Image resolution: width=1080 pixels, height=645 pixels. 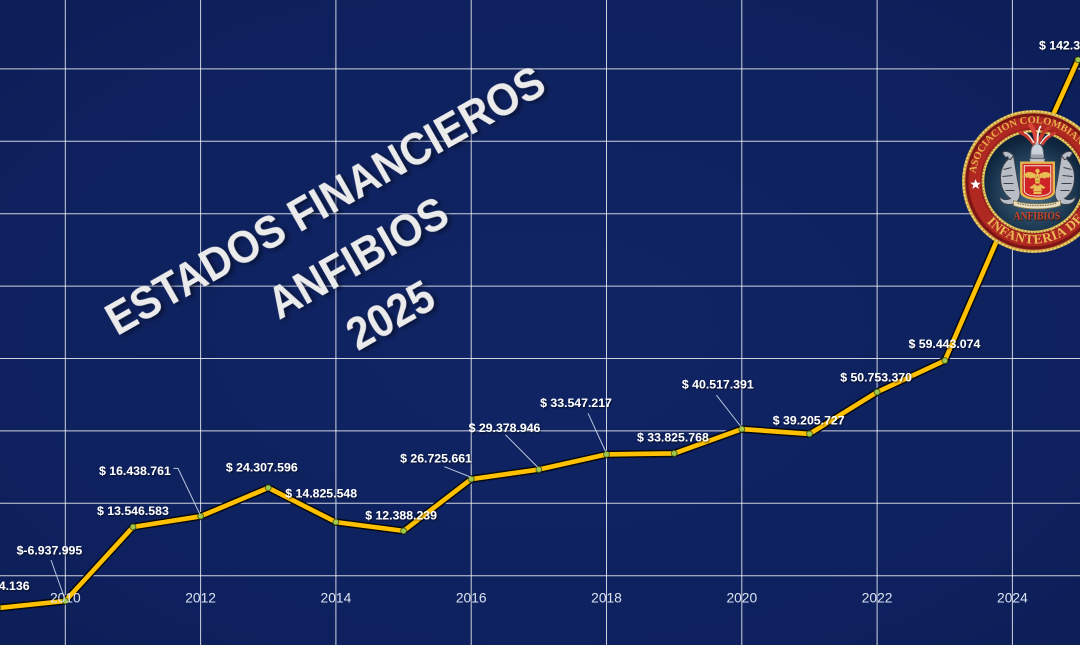 I want to click on svg-text: $ 12.388.239, so click(x=401, y=516).